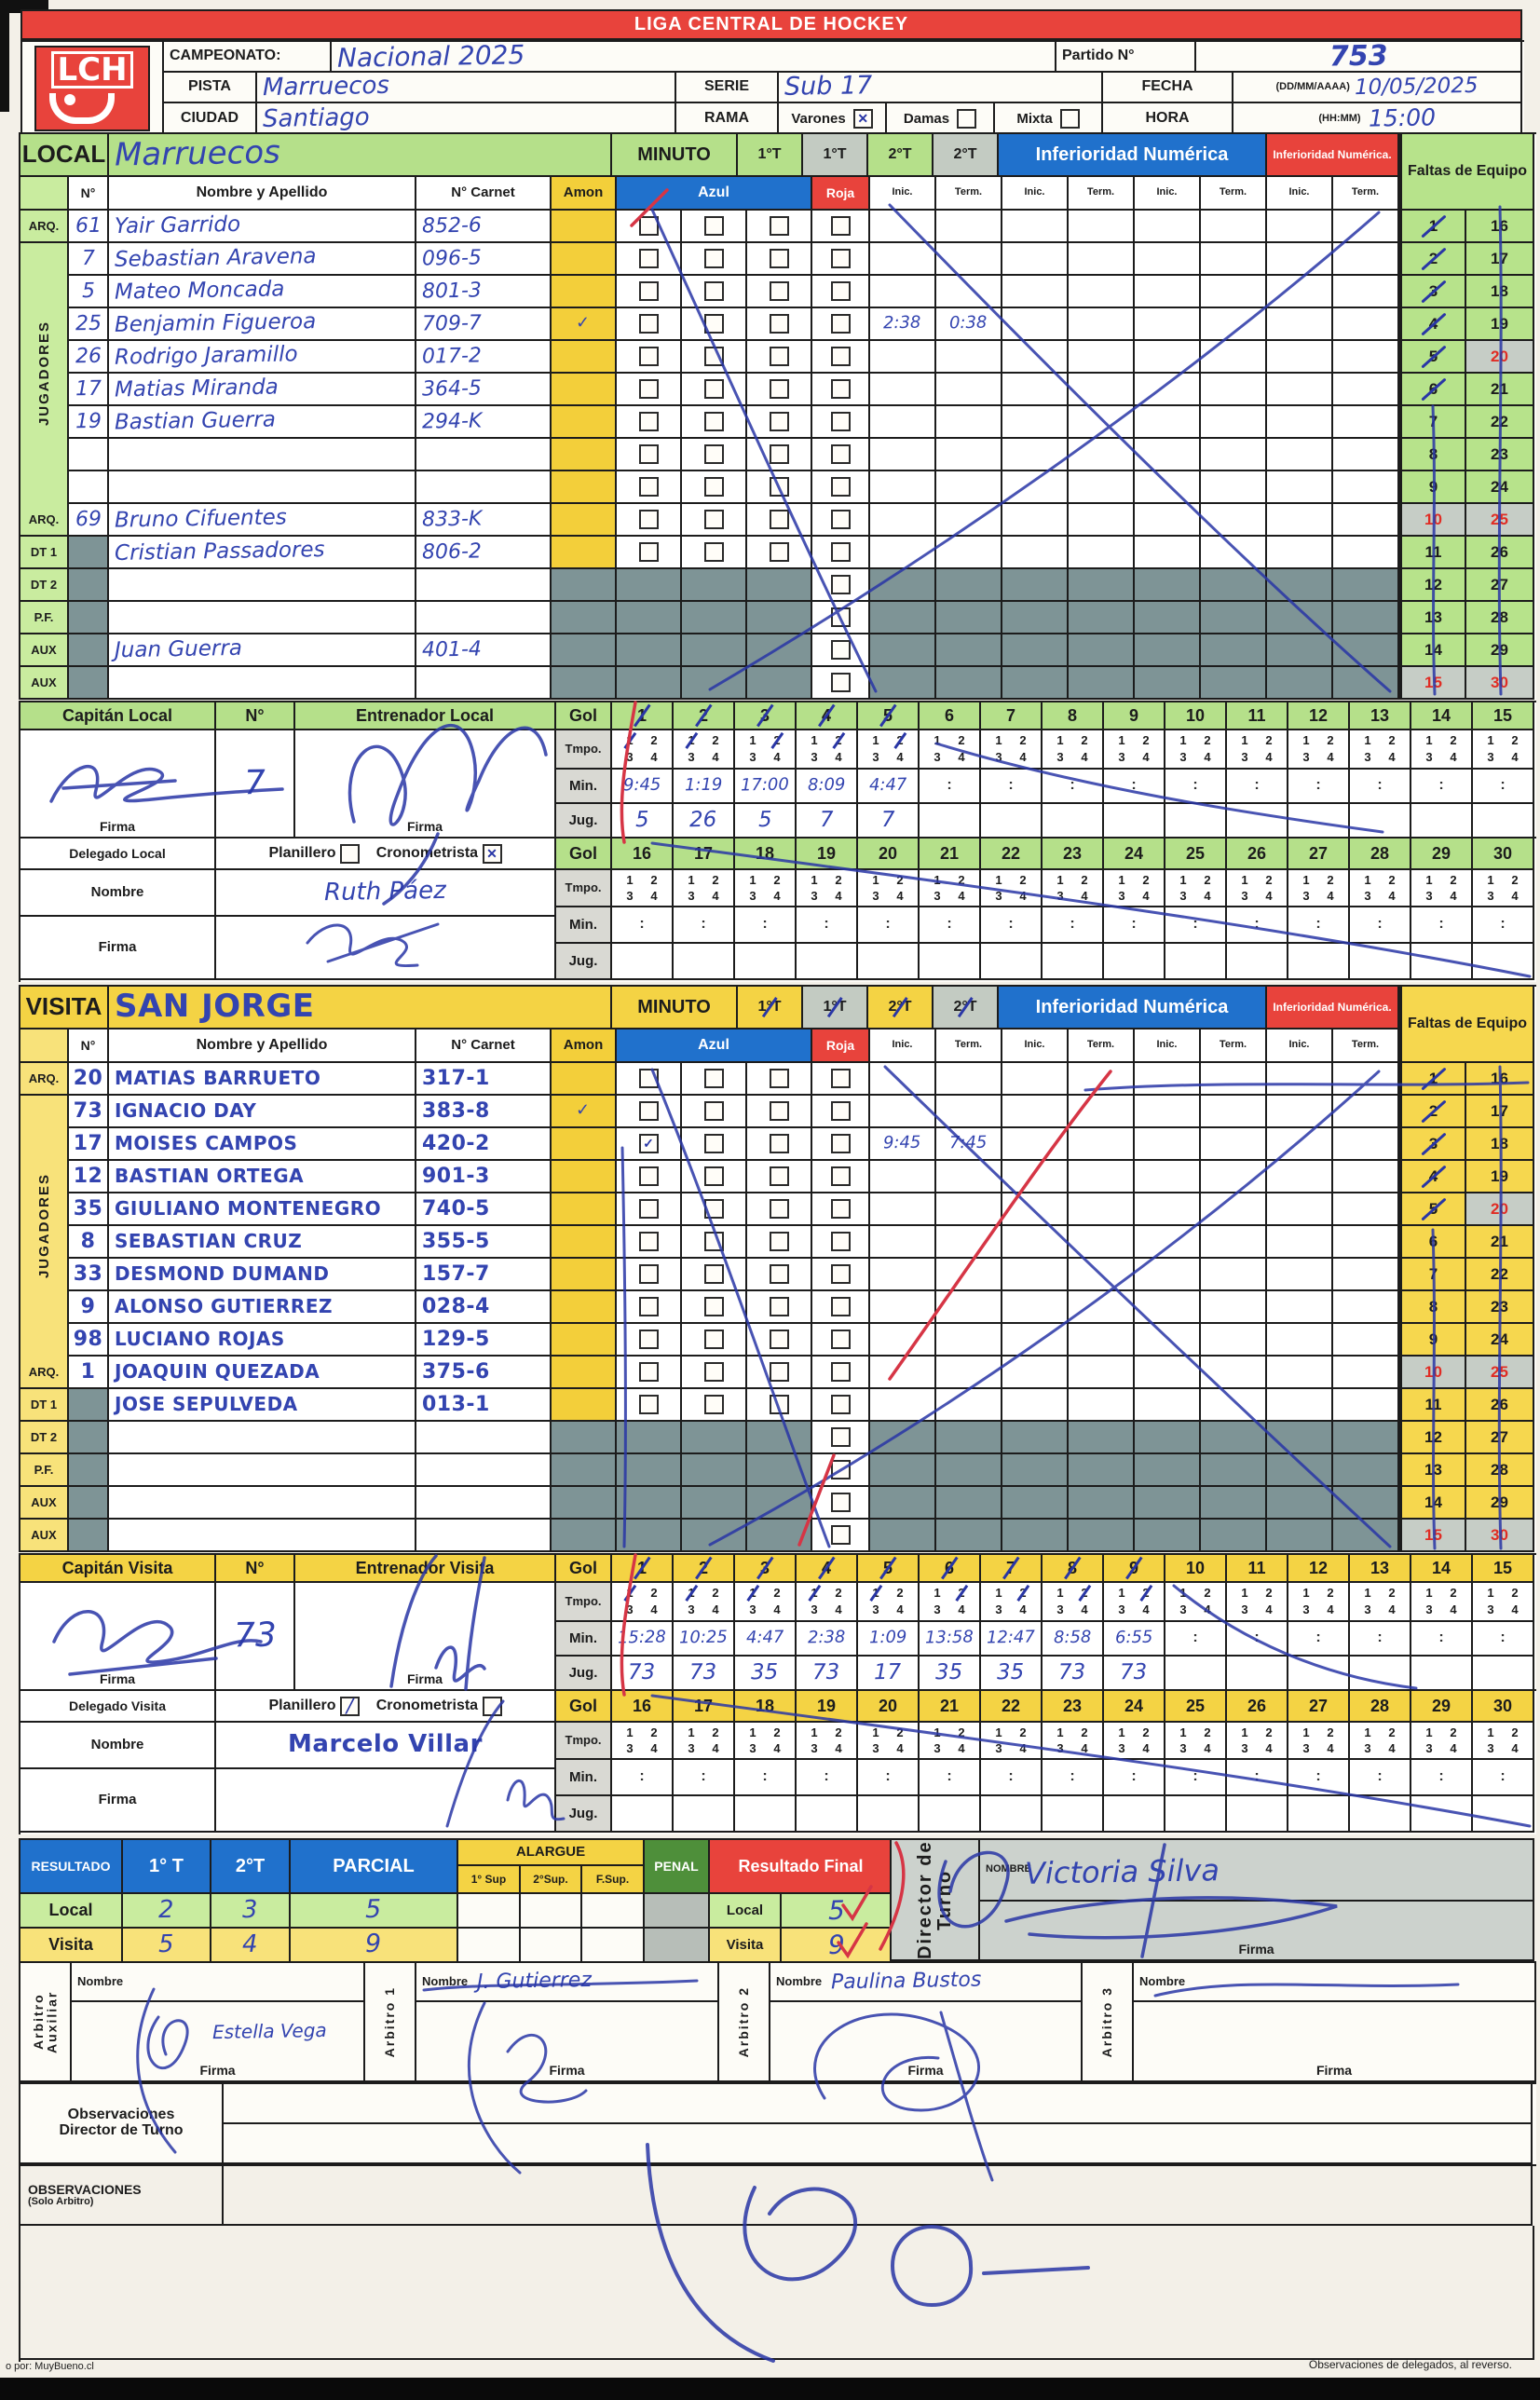  What do you see at coordinates (1049, 119) in the screenshot?
I see `rama-option-mixta: Mixta` at bounding box center [1049, 119].